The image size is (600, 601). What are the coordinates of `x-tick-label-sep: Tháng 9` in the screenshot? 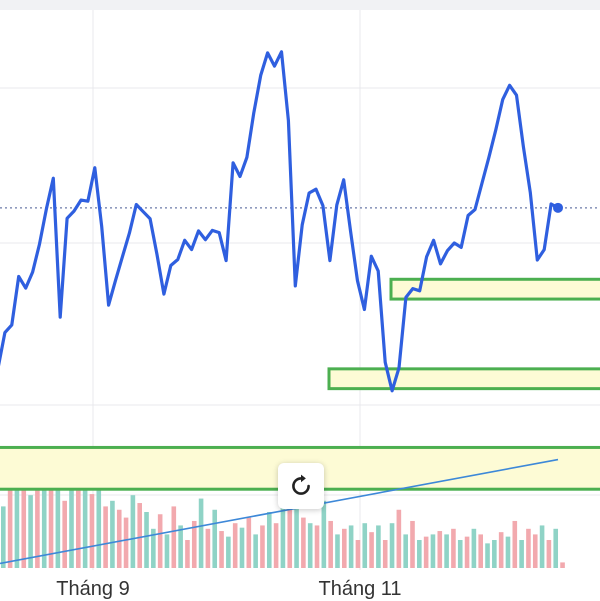 It's located at (93, 589).